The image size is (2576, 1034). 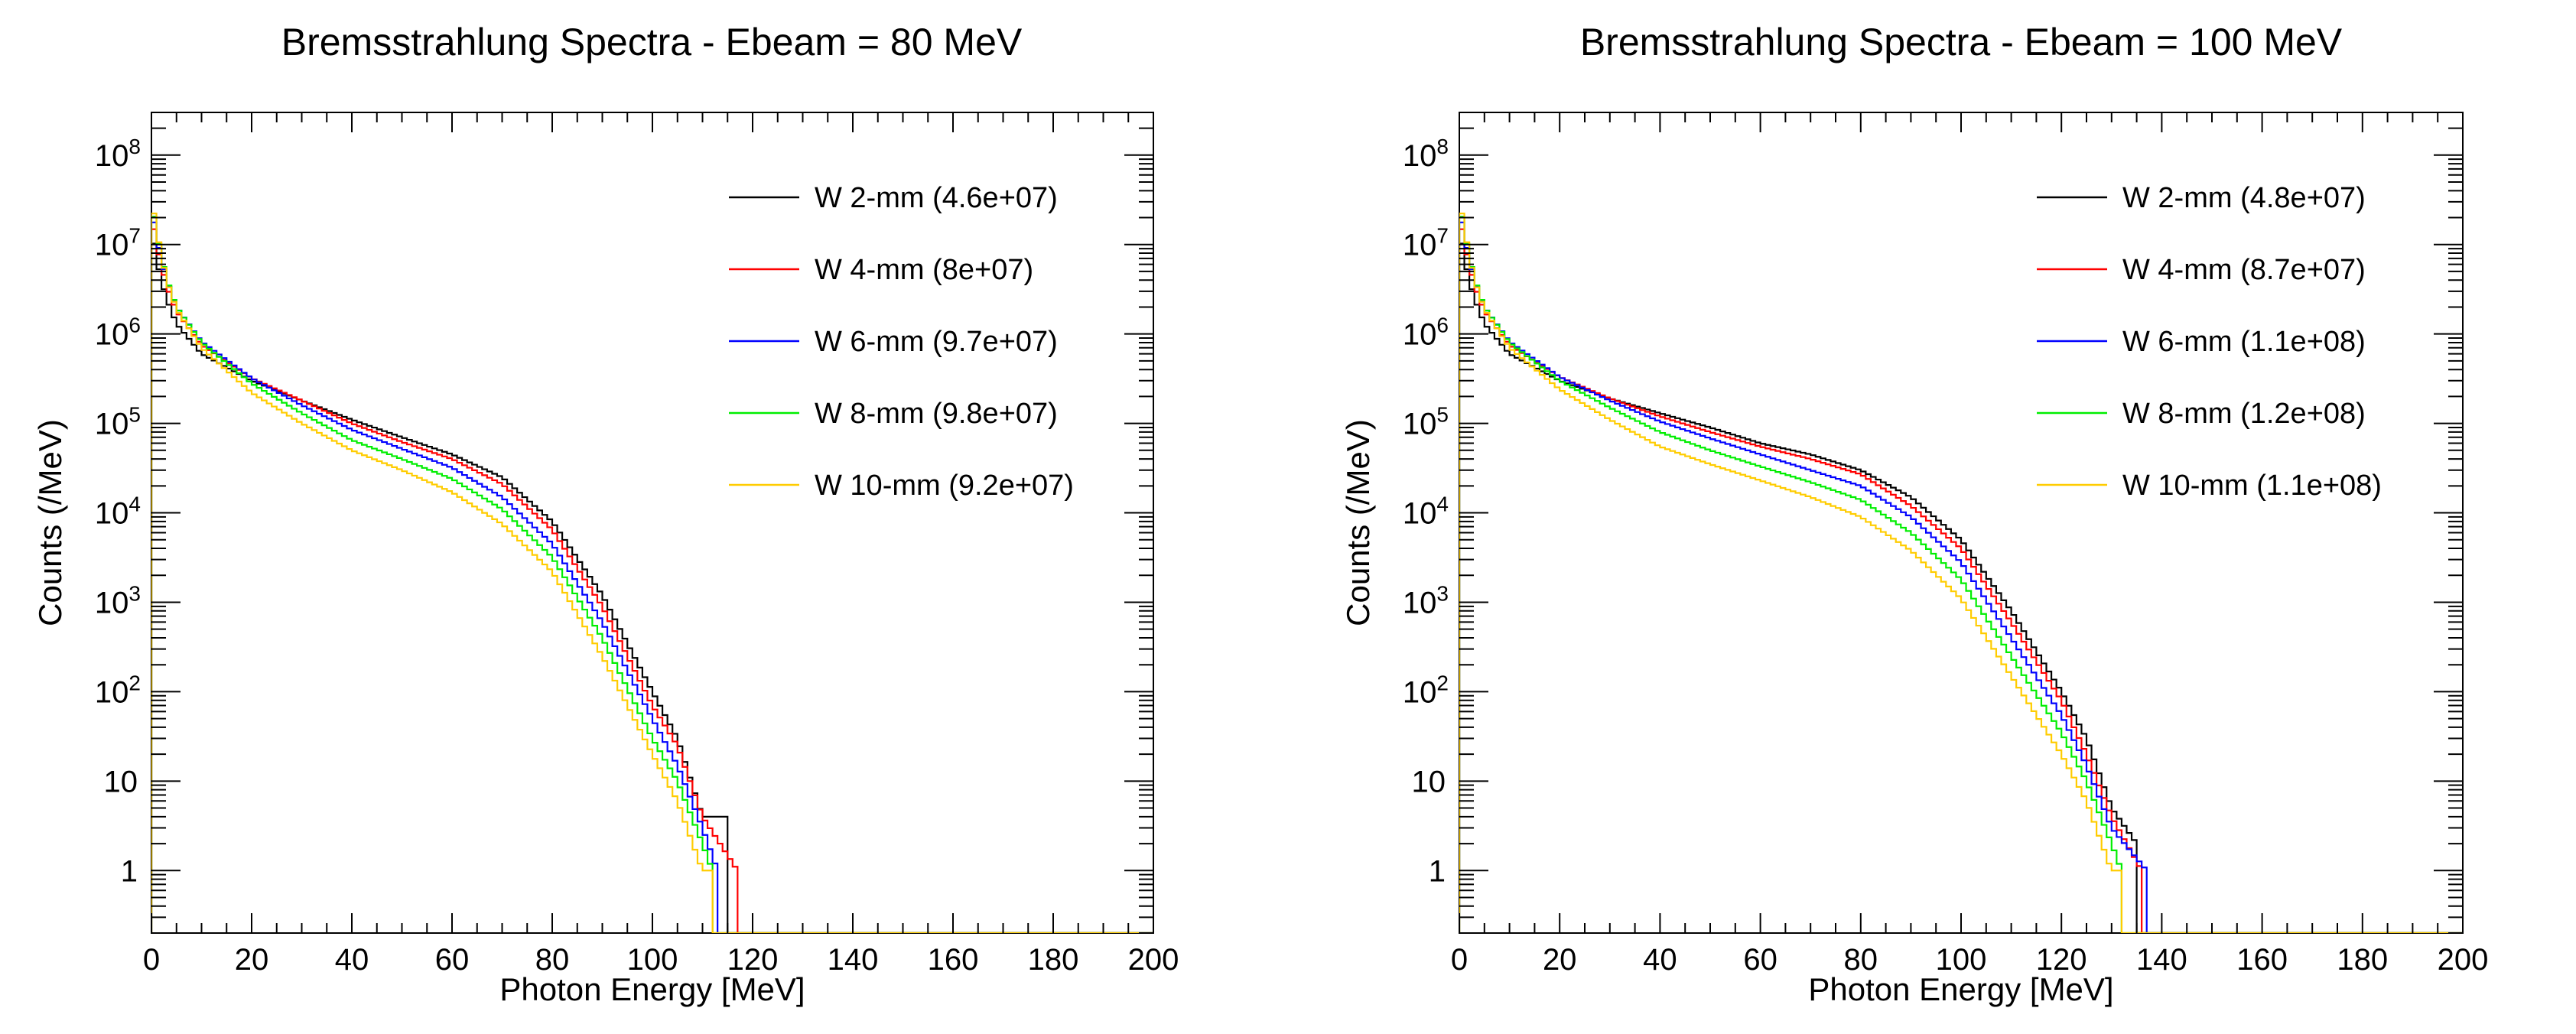 I want to click on legend-label: W 2-mm (4.8e+07), so click(x=2244, y=198).